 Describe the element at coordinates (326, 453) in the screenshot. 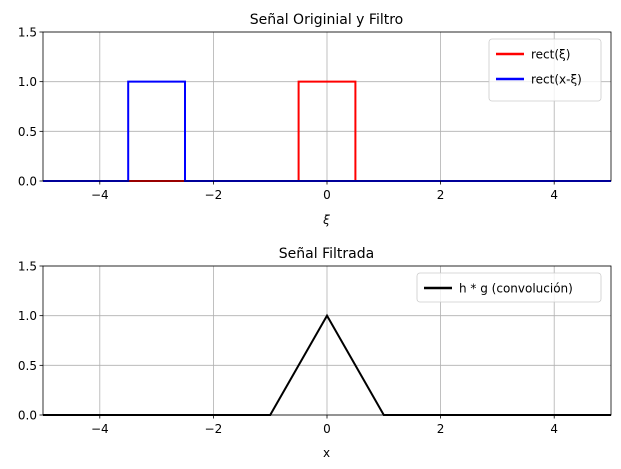

I see `x-axis-label-bottom: x` at that location.